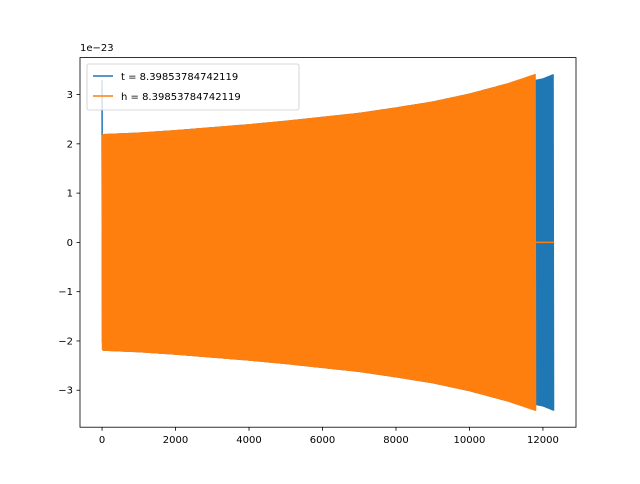 Image resolution: width=640 pixels, height=484 pixels. What do you see at coordinates (181, 97) in the screenshot?
I see `legend-label: h = 8.39853784742119` at bounding box center [181, 97].